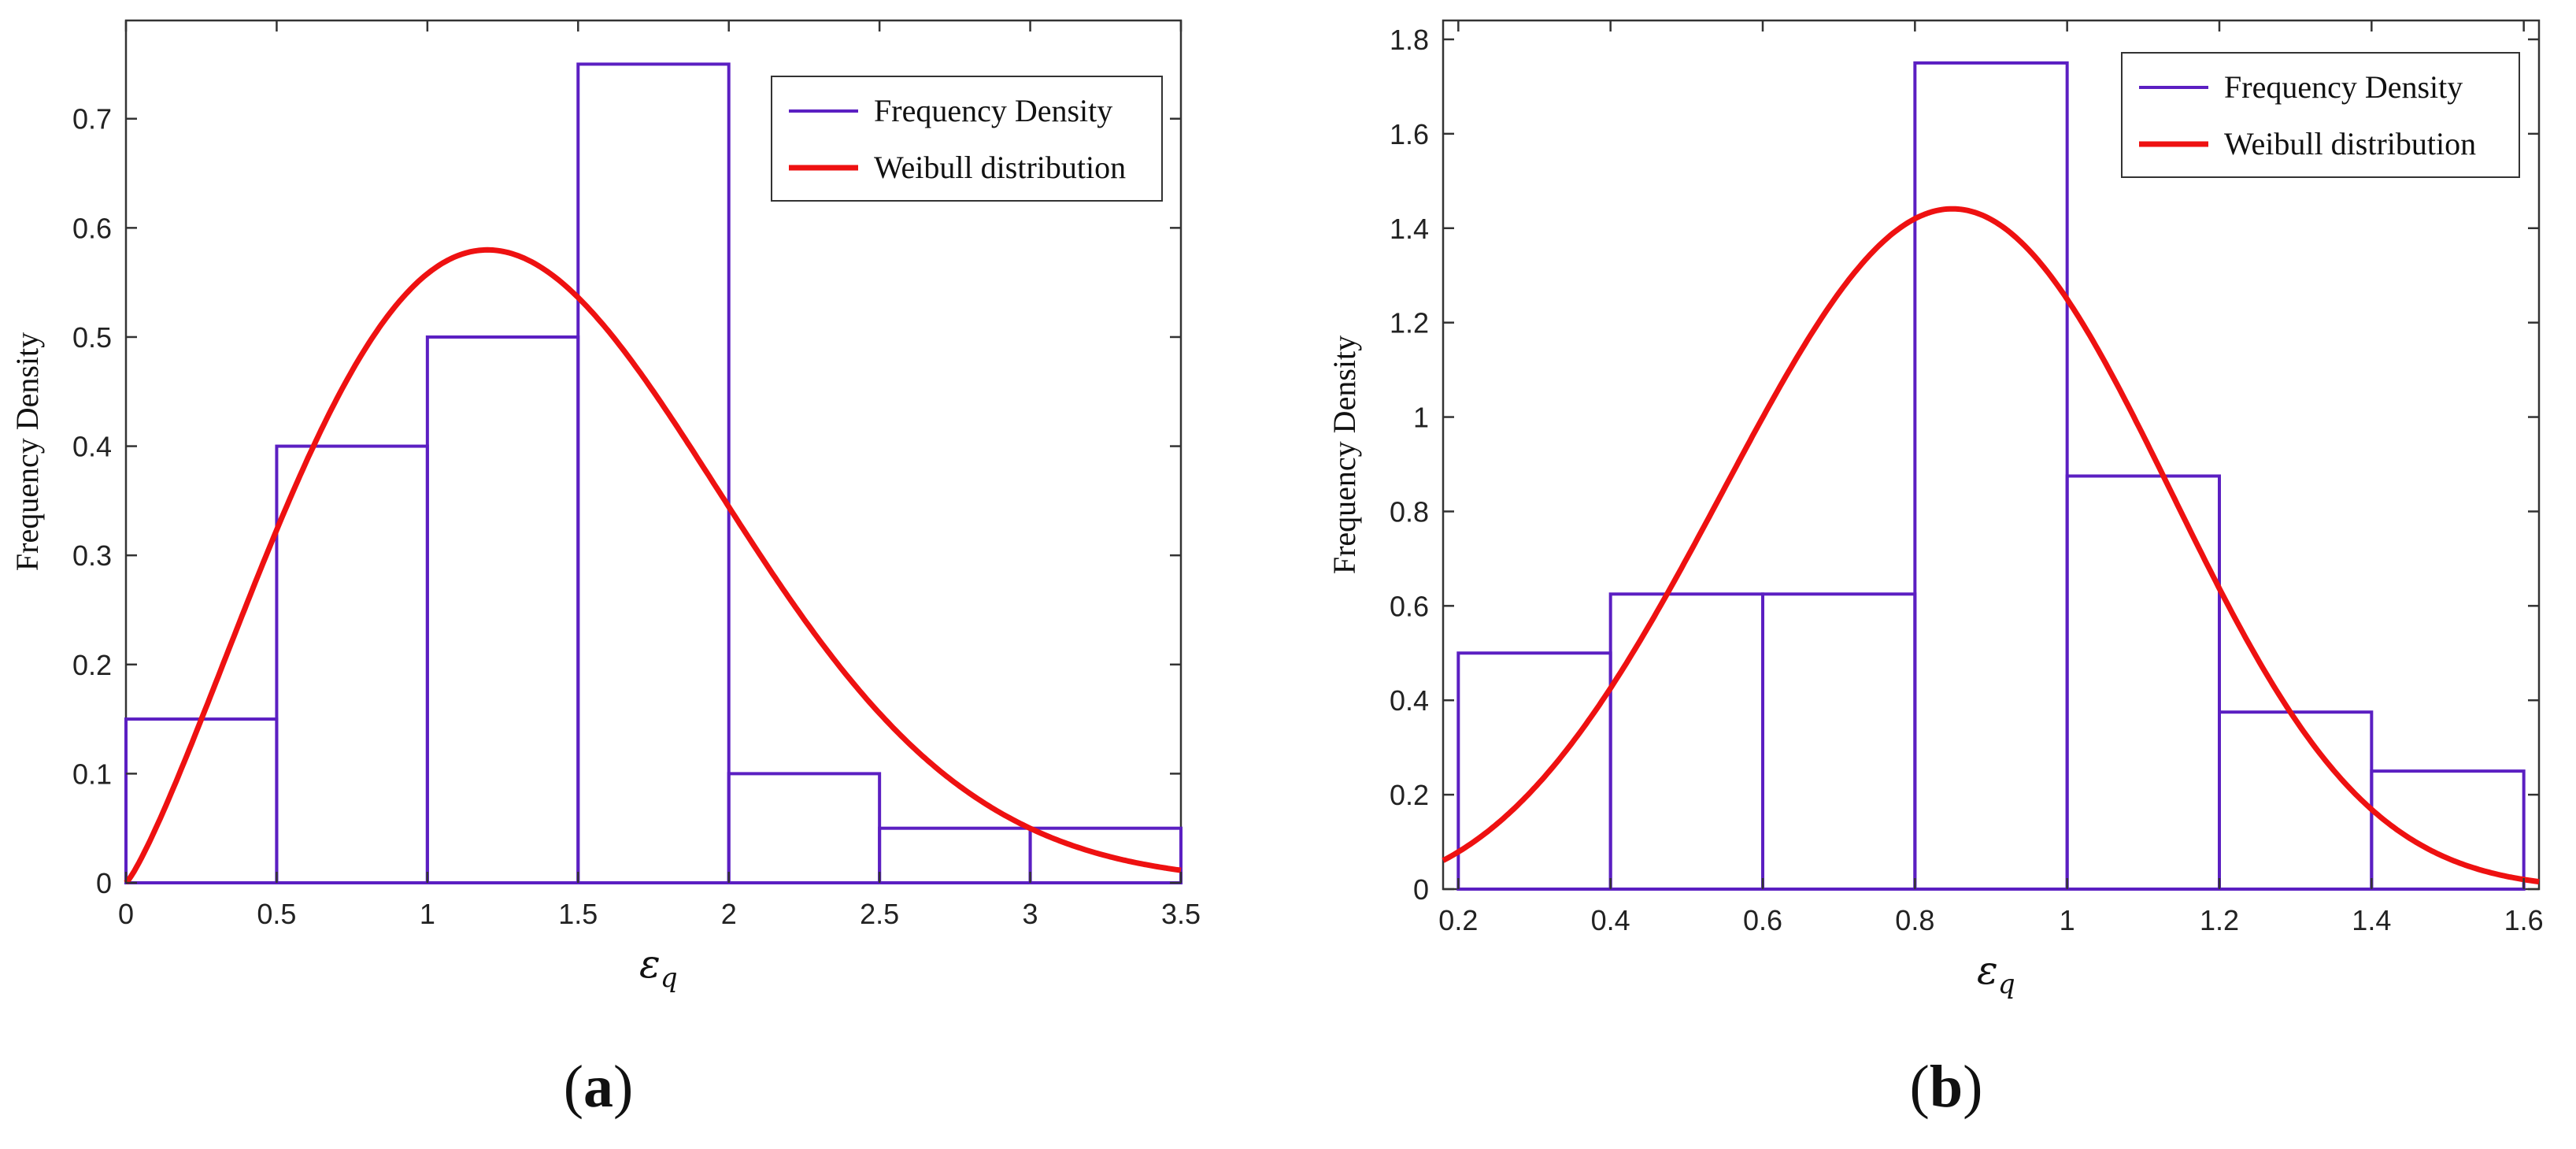 The height and width of the screenshot is (1149, 2576). What do you see at coordinates (126, 914) in the screenshot?
I see `x-tick-label: 0` at bounding box center [126, 914].